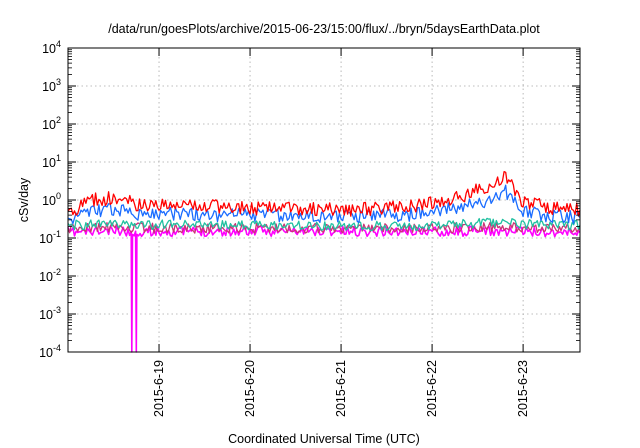  I want to click on y-tick-label: 10⁰, so click(51, 199).